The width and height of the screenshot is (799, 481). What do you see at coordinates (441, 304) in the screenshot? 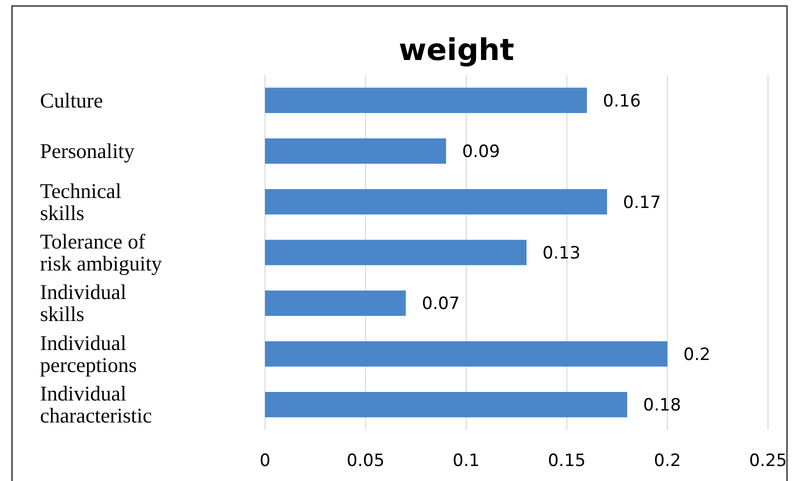
I see `data-label: 0.07` at bounding box center [441, 304].